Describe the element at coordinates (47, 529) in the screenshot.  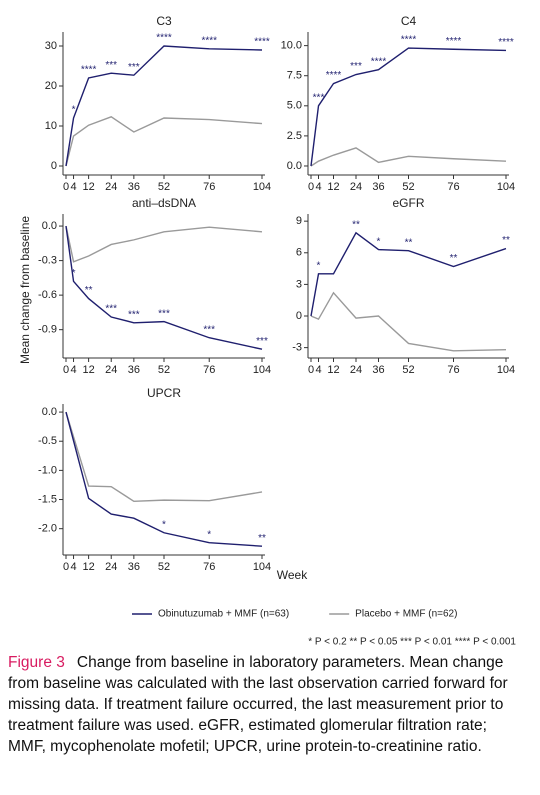
I see `y-tick-label: -2.0` at that location.